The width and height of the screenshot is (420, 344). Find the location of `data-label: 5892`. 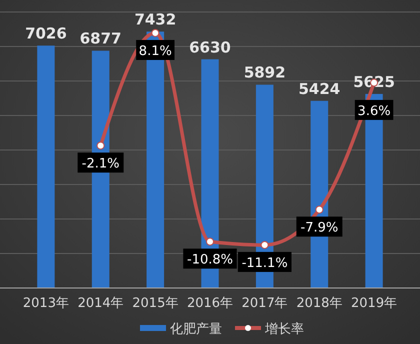

data-label: 5892 is located at coordinates (265, 73).